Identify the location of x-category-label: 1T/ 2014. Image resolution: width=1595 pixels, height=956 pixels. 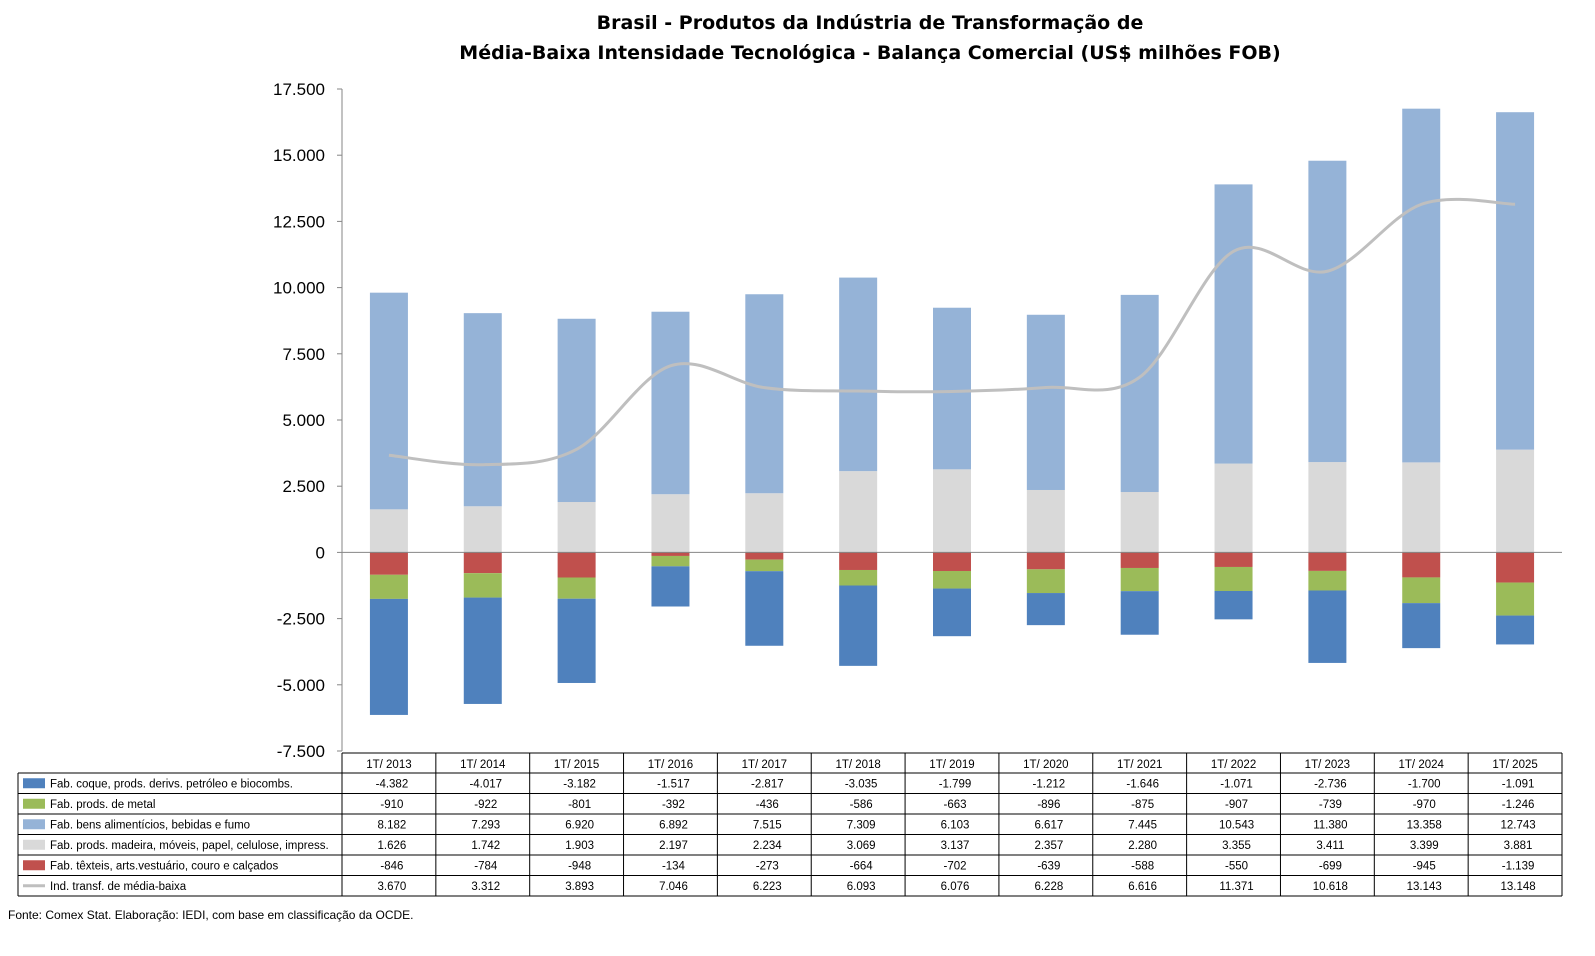
(483, 765).